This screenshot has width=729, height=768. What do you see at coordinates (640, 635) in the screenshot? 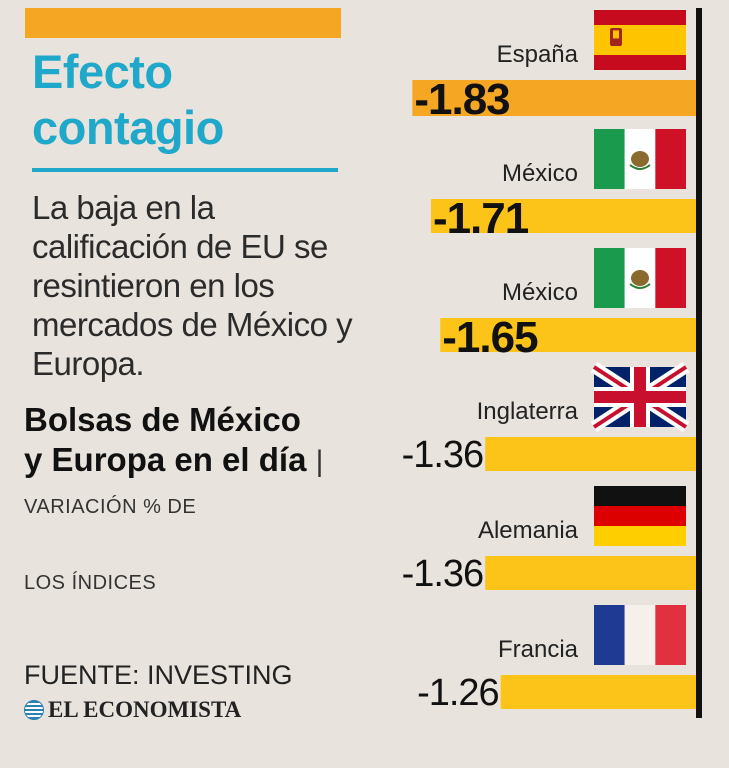
I see `france-flag-icon` at bounding box center [640, 635].